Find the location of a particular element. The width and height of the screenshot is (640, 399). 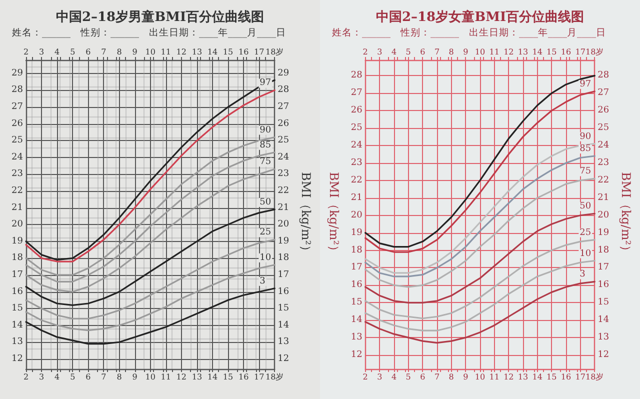

x-tick-label: 16 is located at coordinates (243, 377).